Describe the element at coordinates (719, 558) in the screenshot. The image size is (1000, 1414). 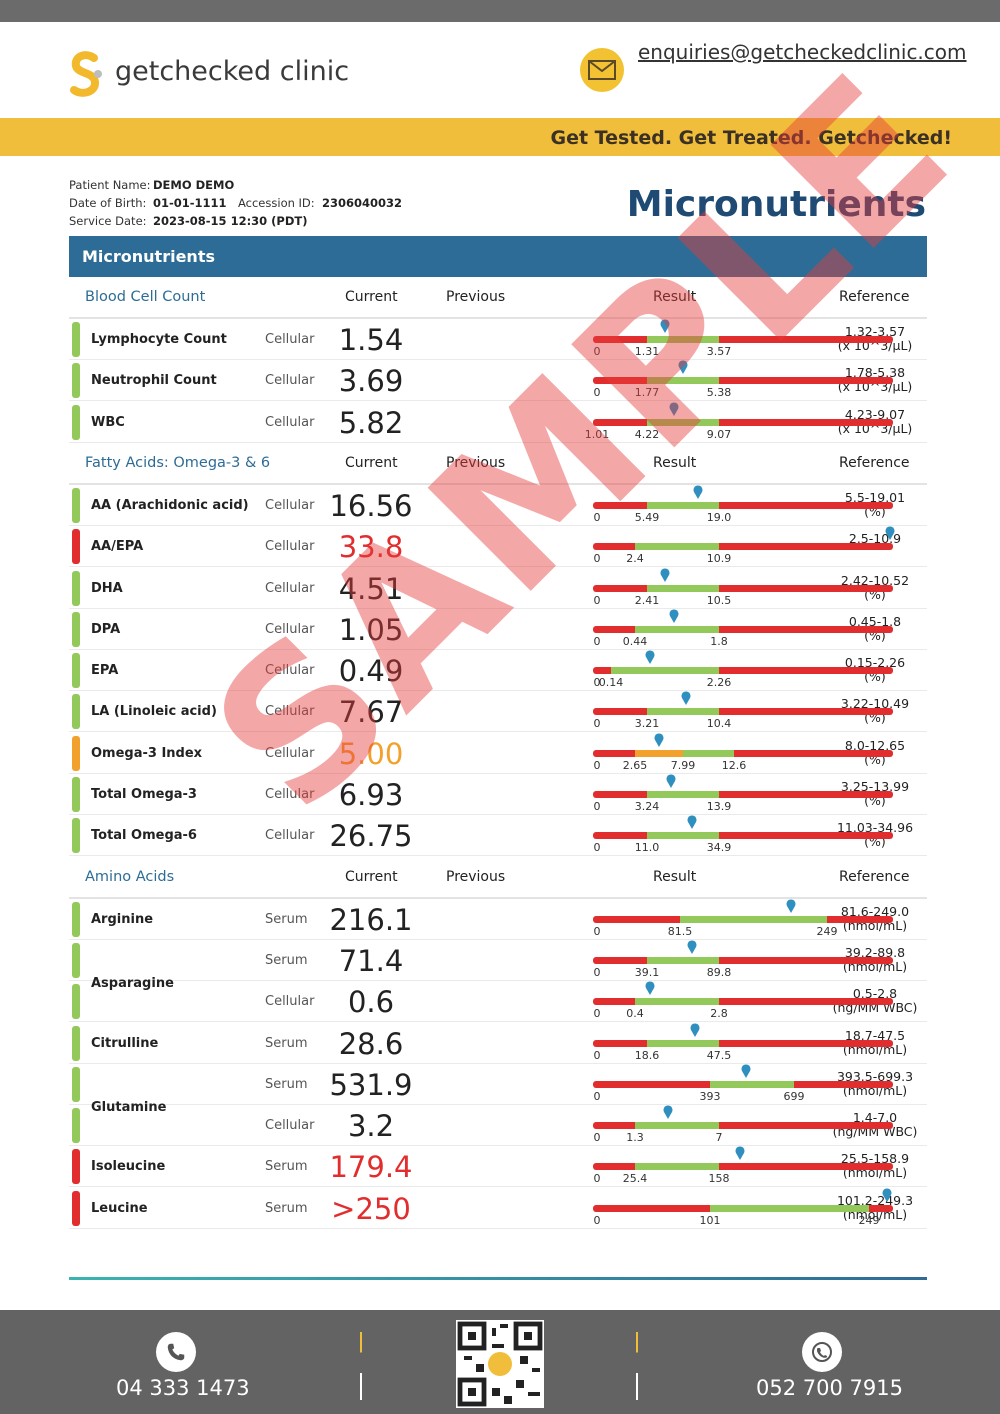
I see `tick-label: 10.9` at that location.